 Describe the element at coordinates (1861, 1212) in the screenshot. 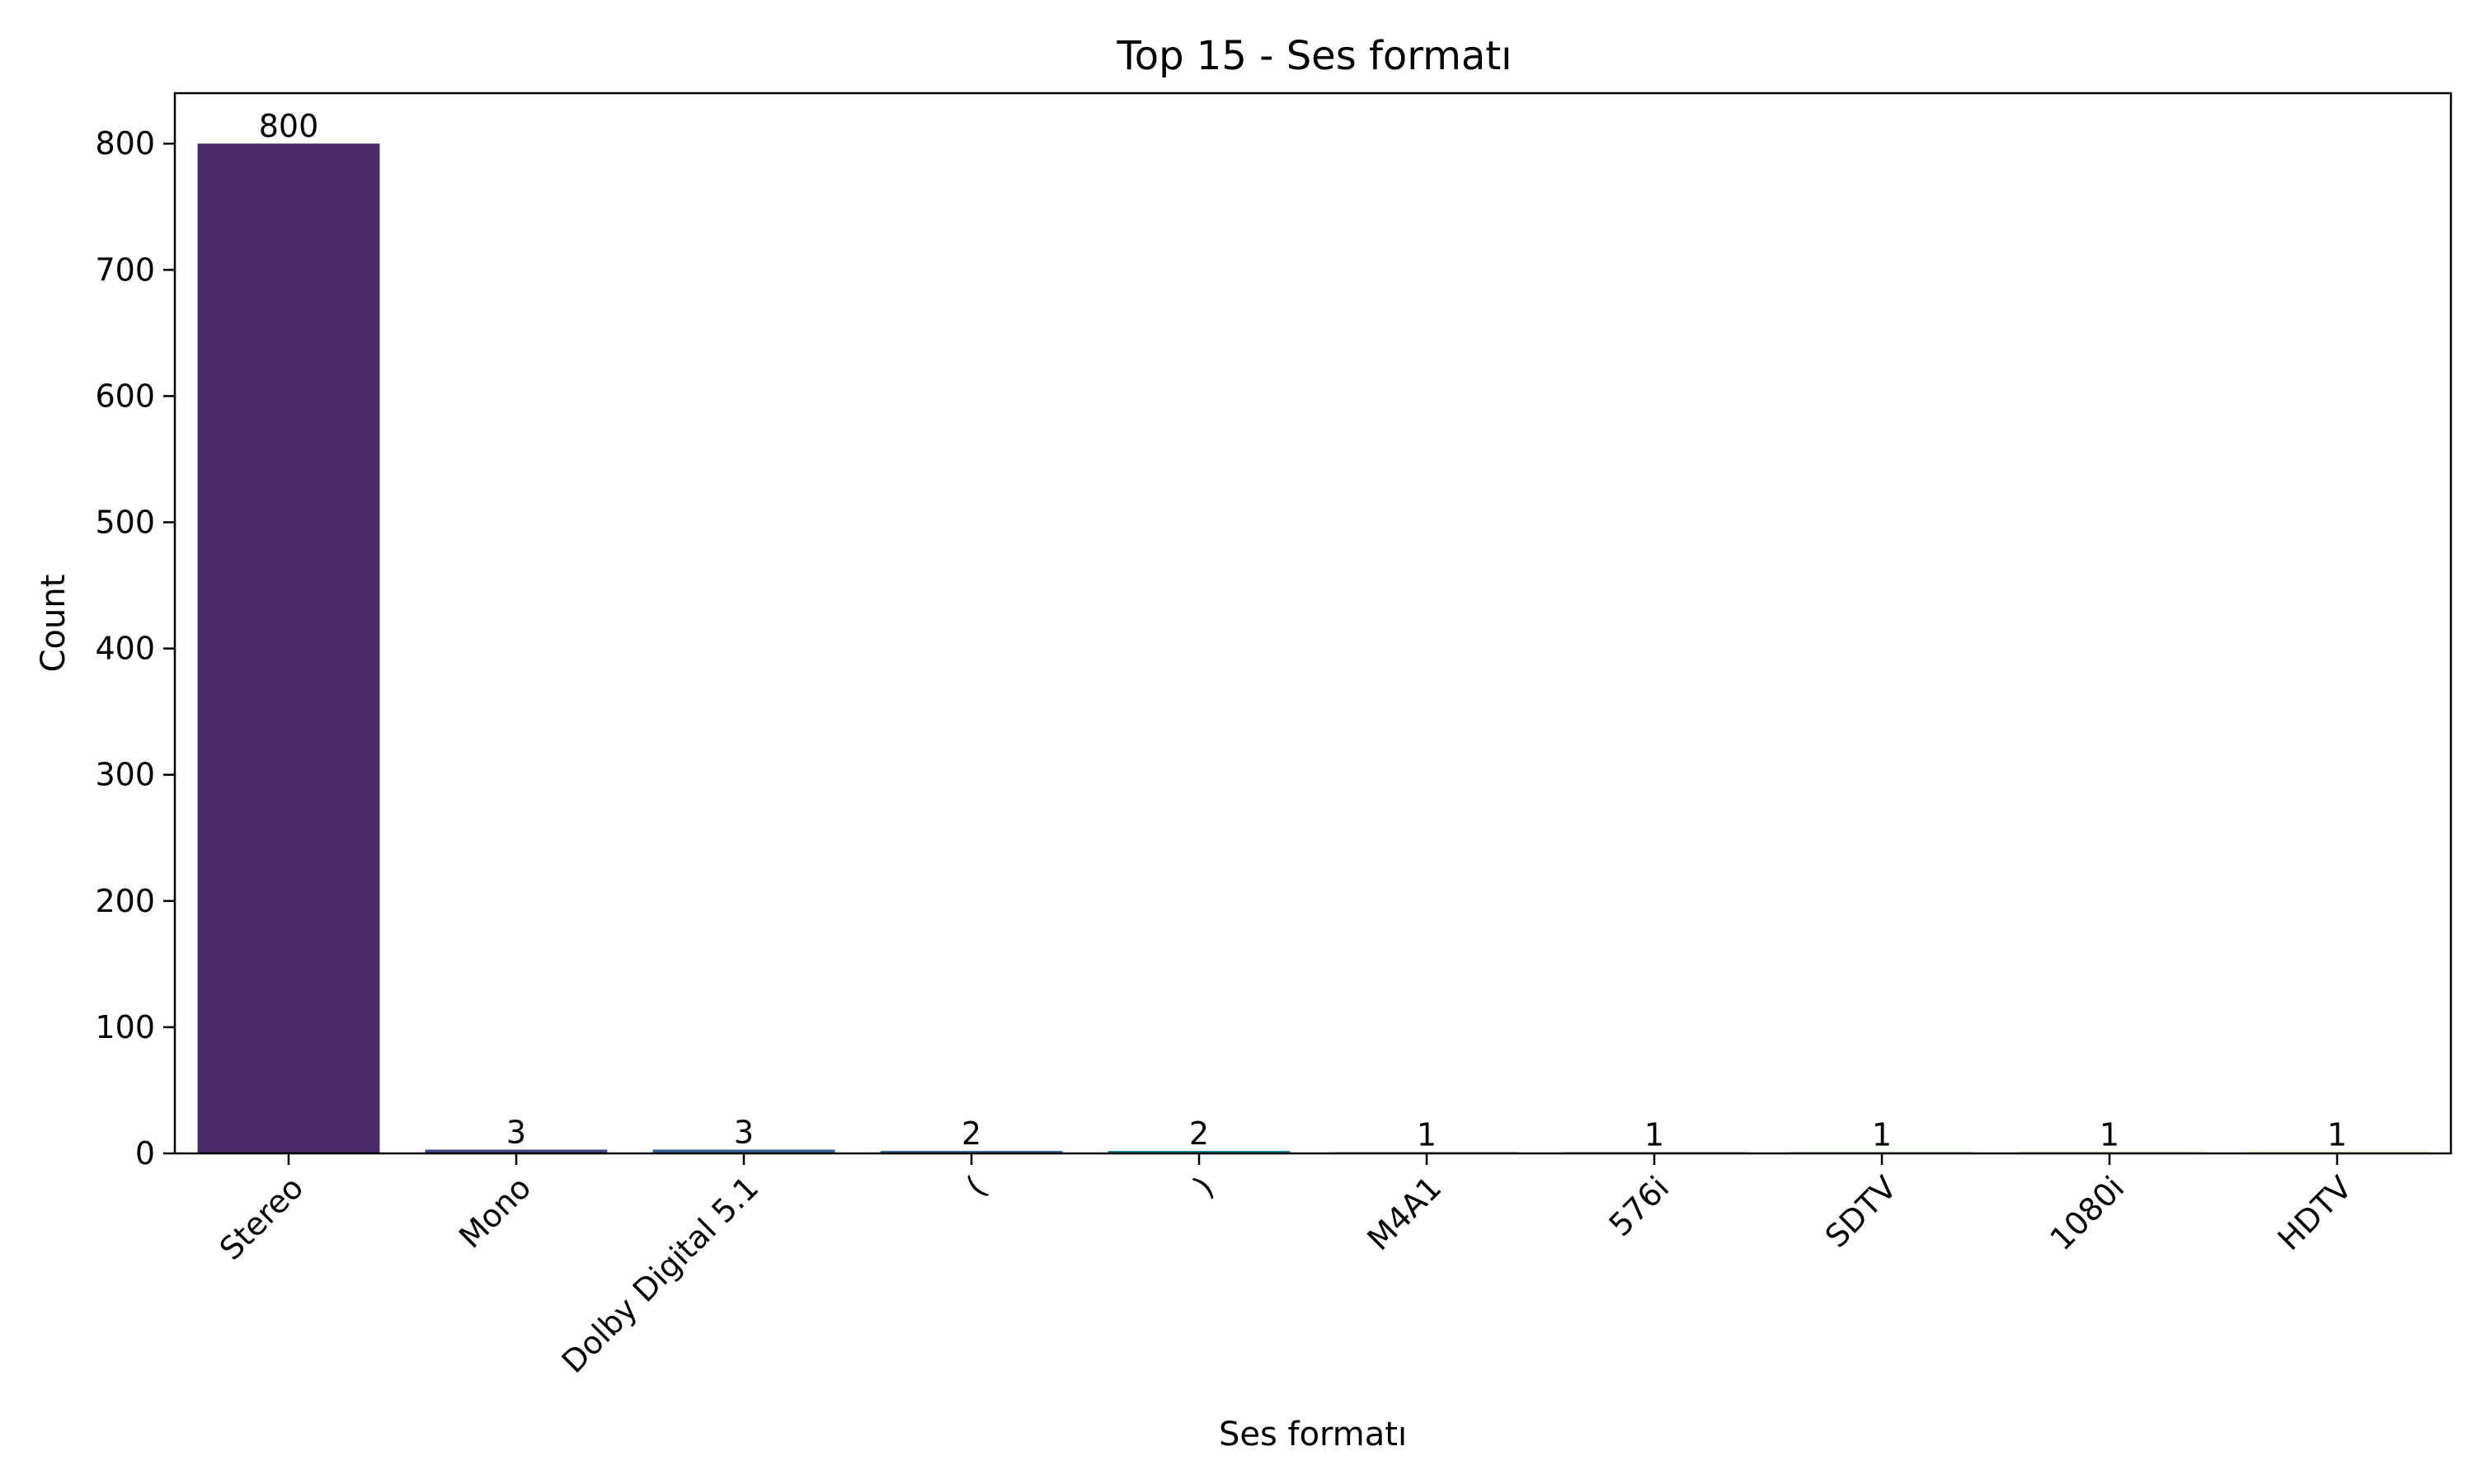

I see `x-tick-label-7: SDTV` at that location.